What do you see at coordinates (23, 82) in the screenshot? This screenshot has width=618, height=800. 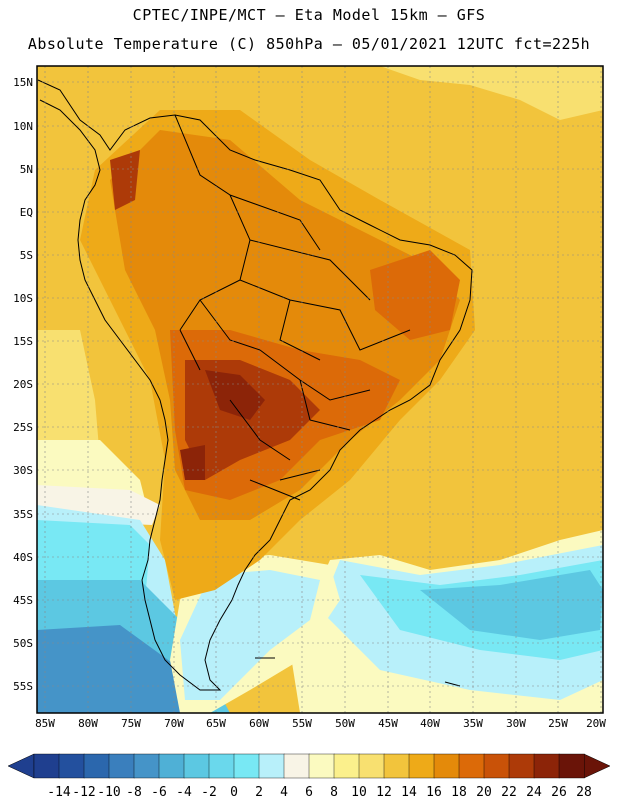 I see `lat-label: 15N` at bounding box center [23, 82].